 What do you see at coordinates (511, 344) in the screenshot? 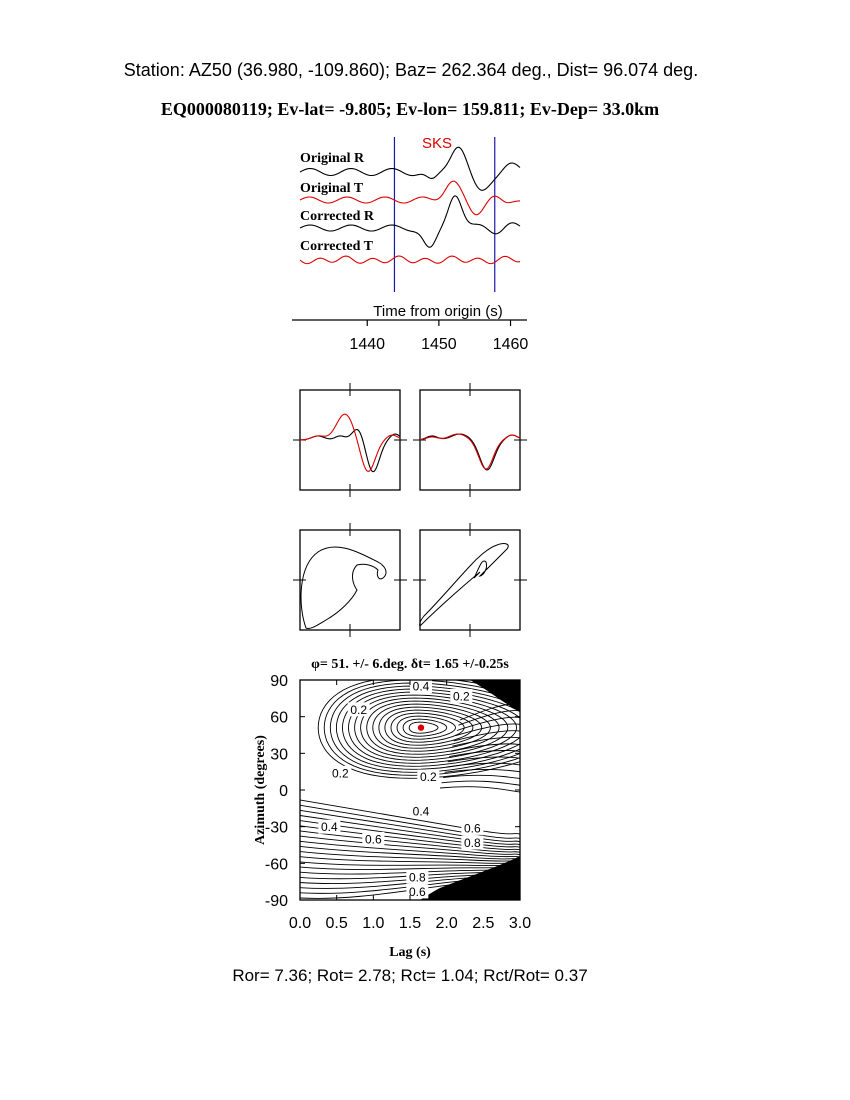
I see `time-tick-label: 1460` at bounding box center [511, 344].